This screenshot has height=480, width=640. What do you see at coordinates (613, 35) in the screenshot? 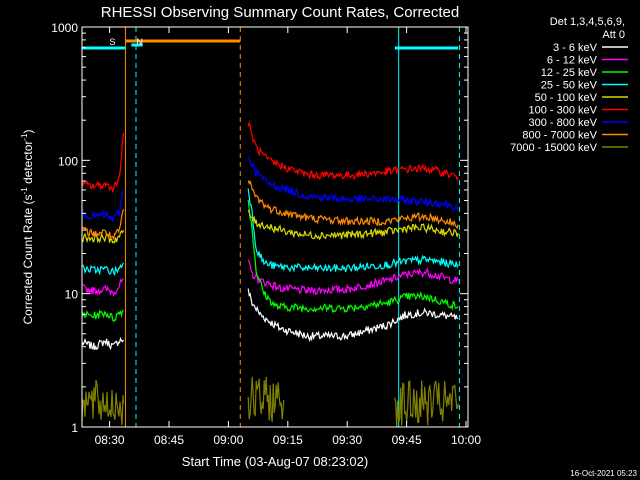
I see `legend-subtitle: Att 0` at bounding box center [613, 35].